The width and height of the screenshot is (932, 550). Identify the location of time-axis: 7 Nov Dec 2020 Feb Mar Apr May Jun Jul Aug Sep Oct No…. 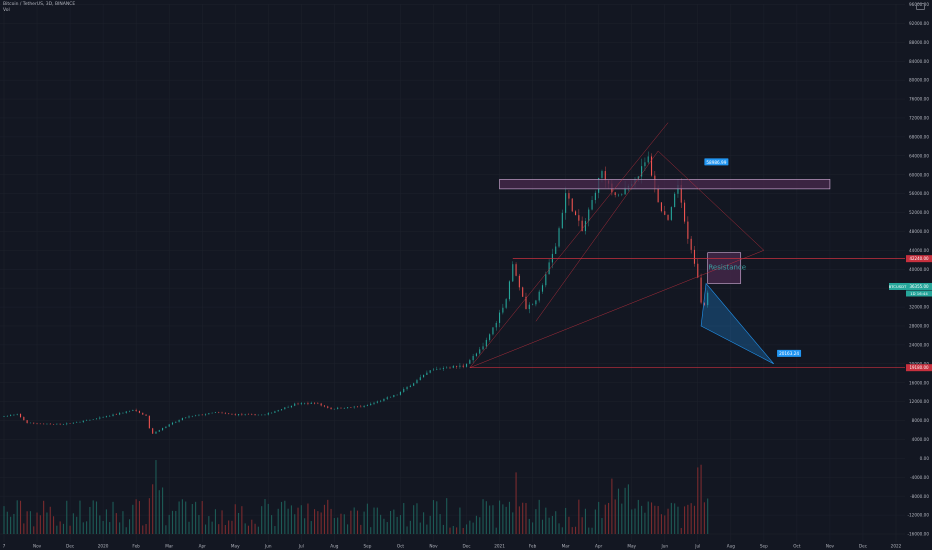
(452, 546).